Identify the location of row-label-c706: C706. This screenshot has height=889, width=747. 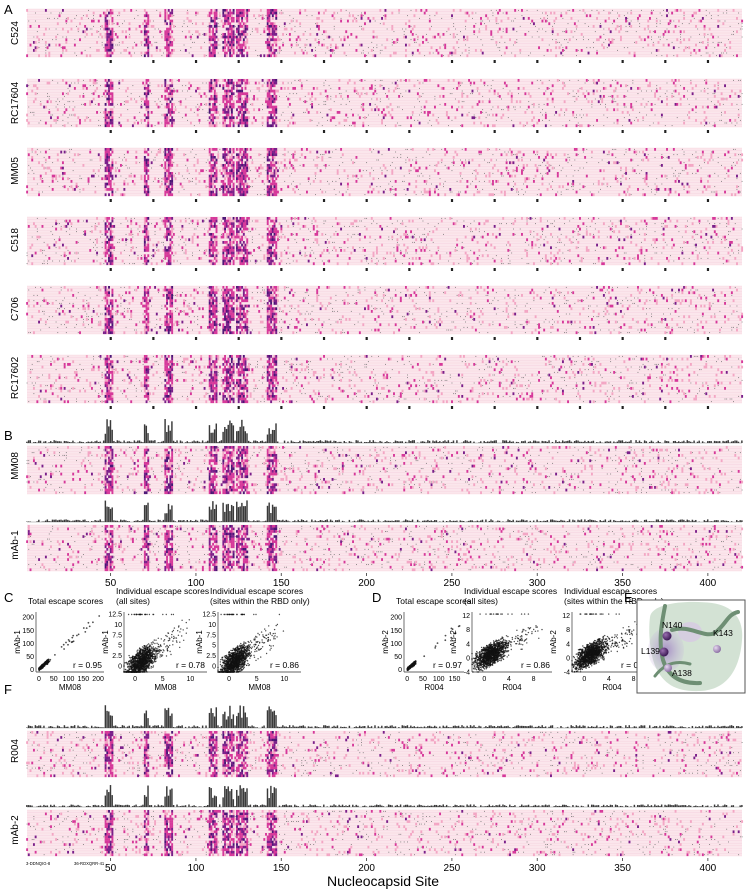
(15, 309).